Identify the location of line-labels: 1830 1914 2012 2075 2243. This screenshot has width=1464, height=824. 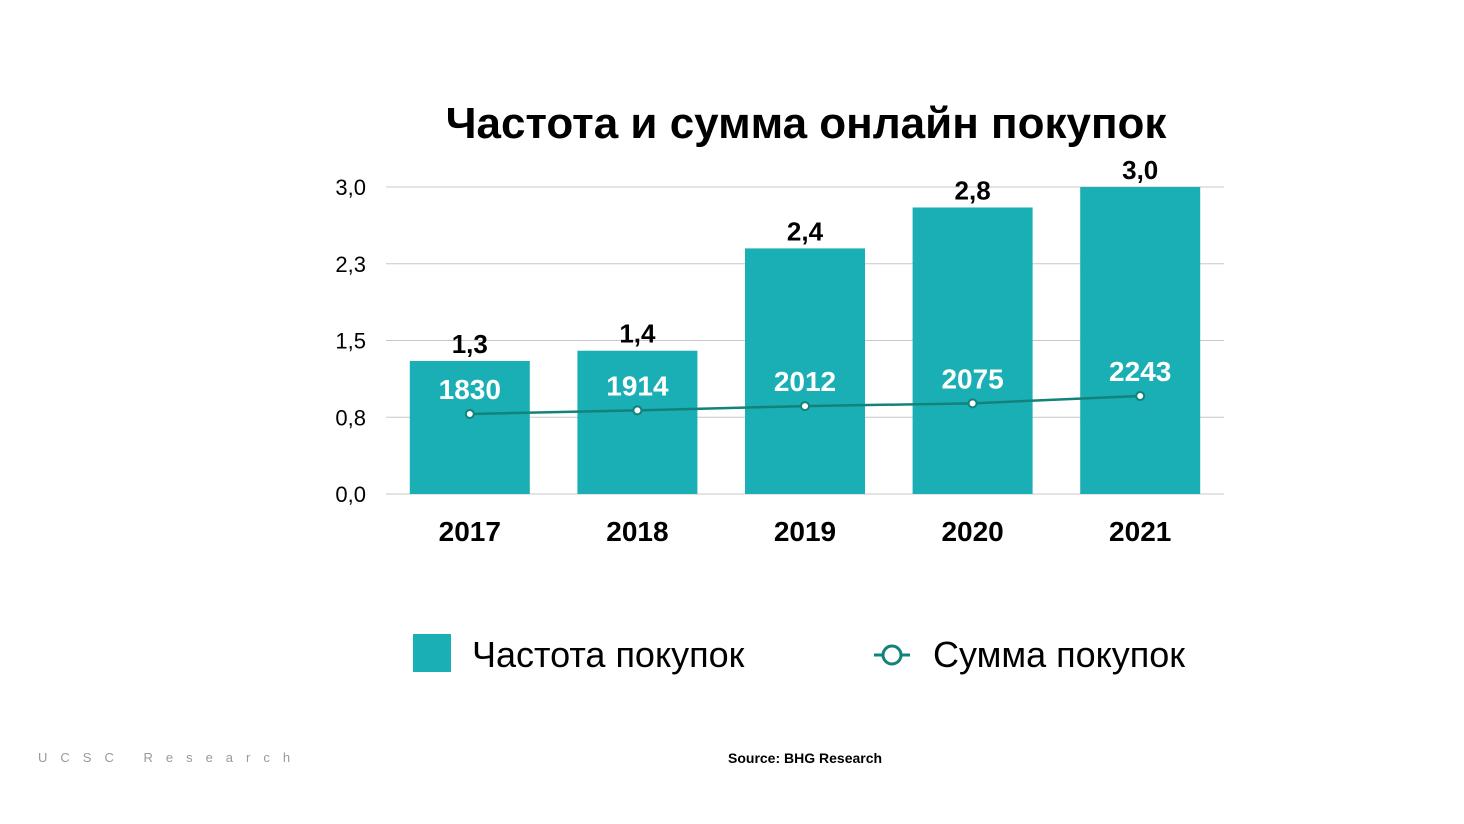
(805, 380).